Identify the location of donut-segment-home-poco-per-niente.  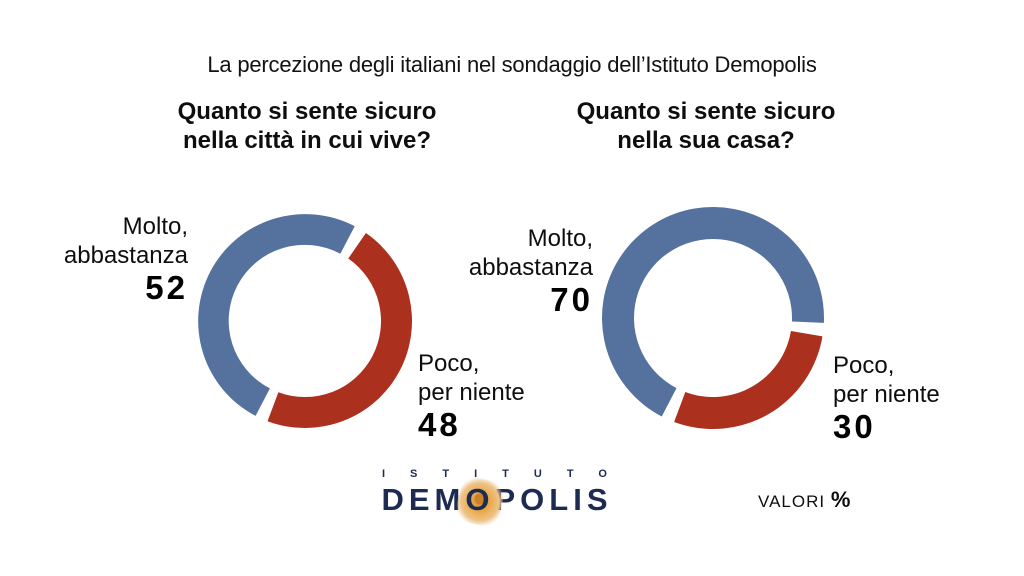
(748, 380).